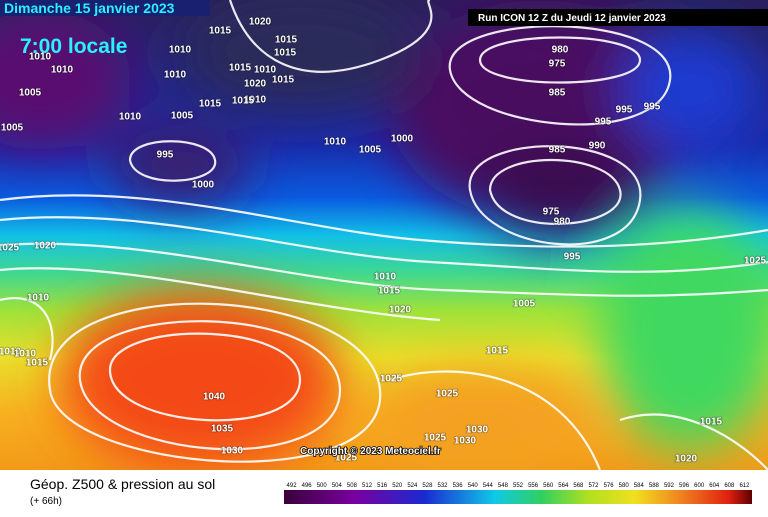 This screenshot has width=768, height=517. Describe the element at coordinates (382, 486) in the screenshot. I see `scale-label: 516` at that location.